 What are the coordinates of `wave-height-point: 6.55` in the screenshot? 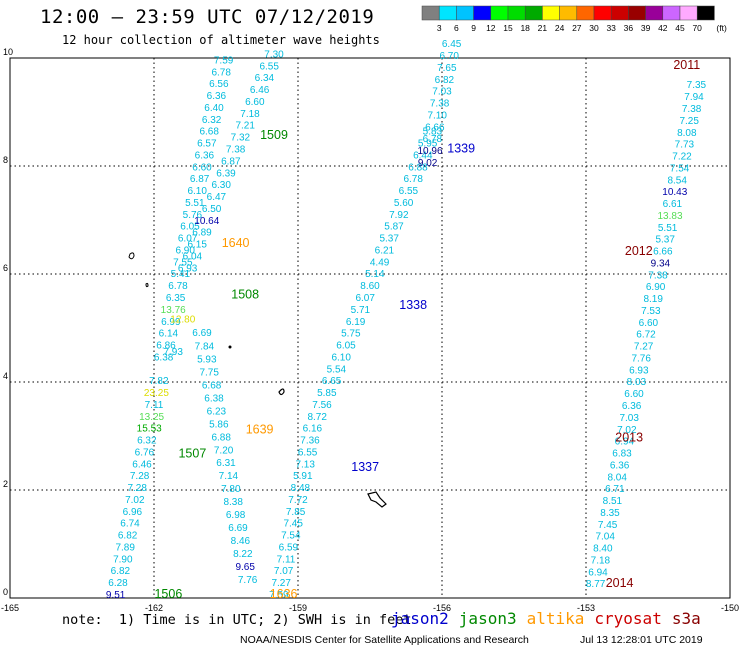 It's located at (409, 191).